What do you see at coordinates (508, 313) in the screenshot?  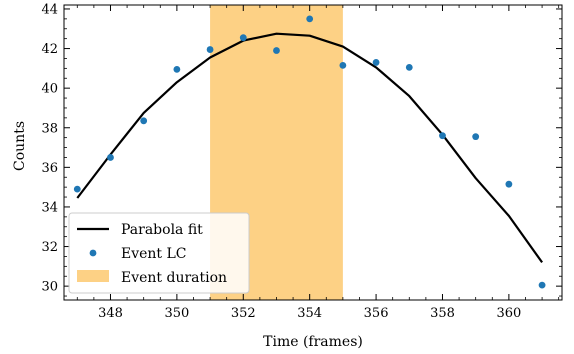 I see `x-tick-label: 360` at bounding box center [508, 313].